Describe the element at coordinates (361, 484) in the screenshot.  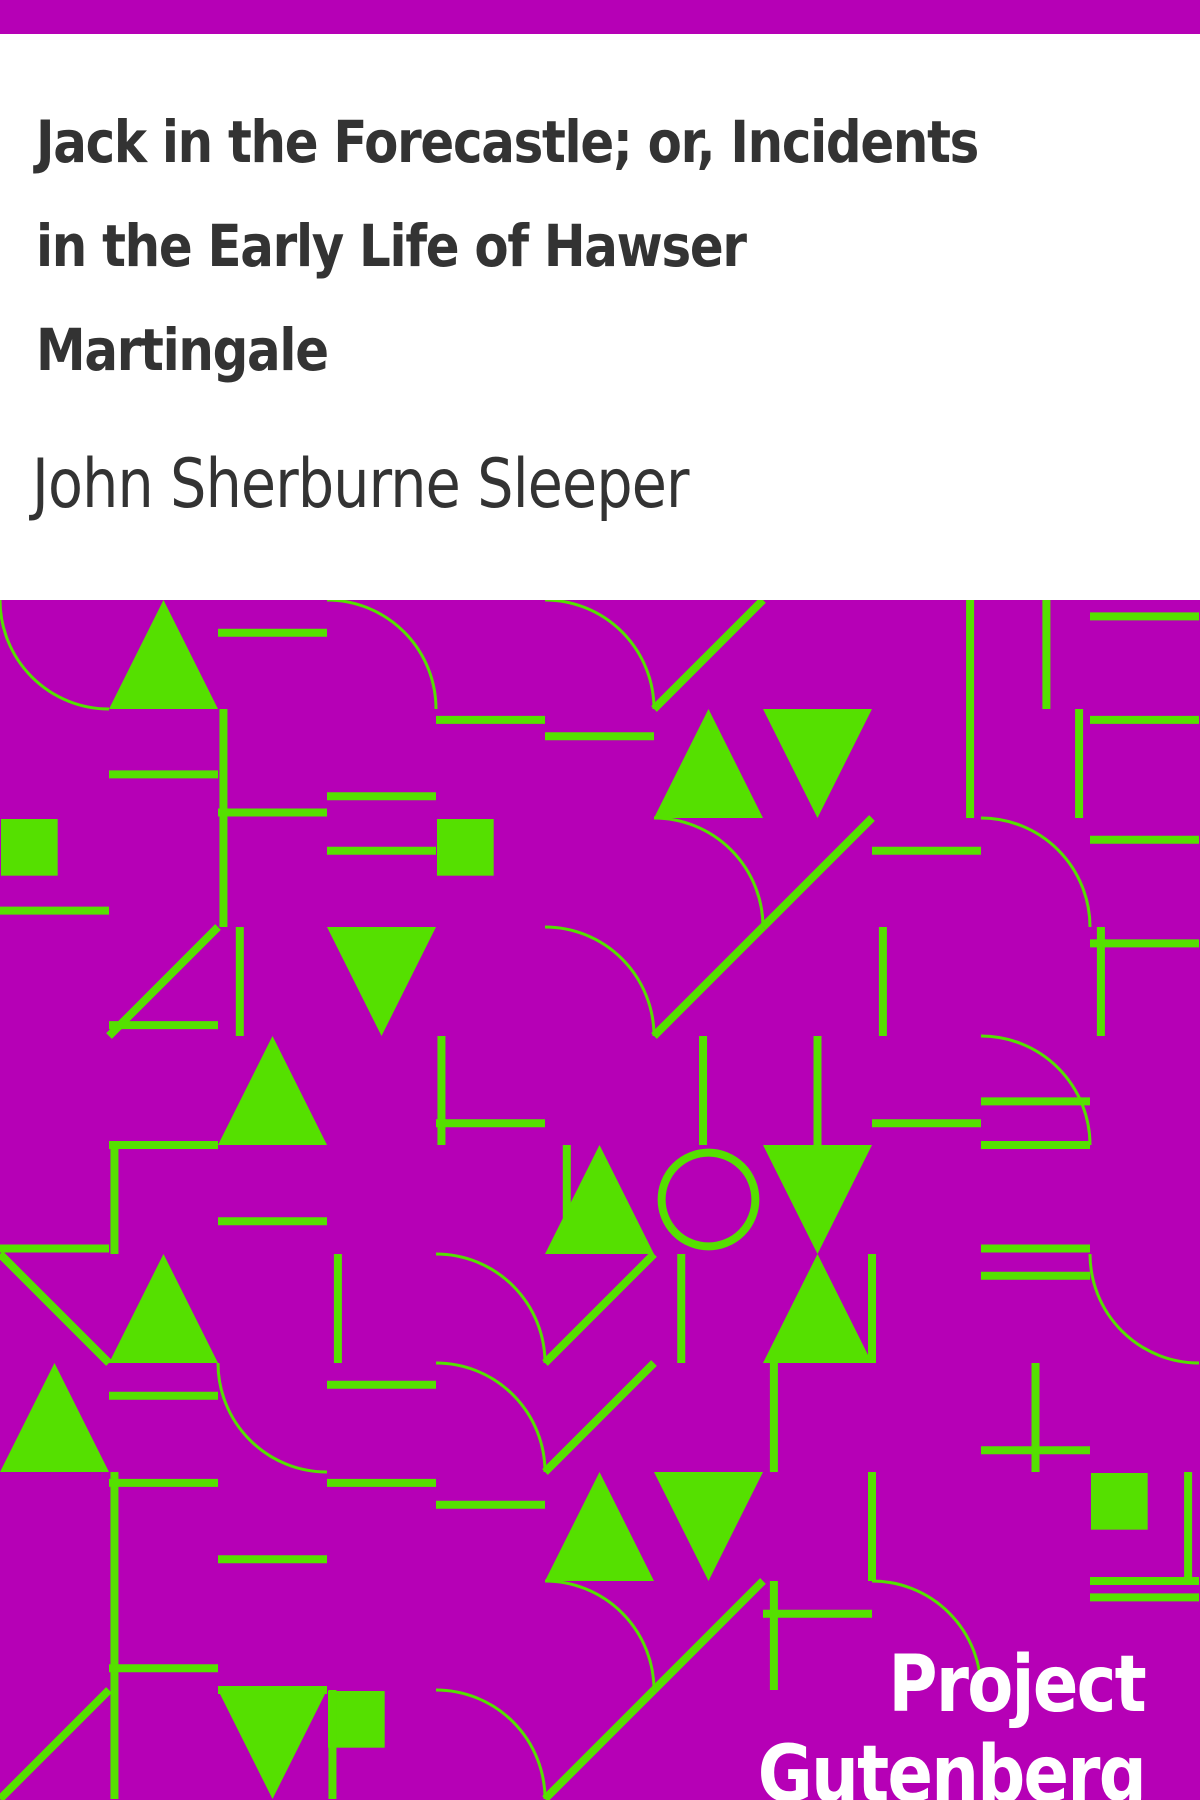
I see `book-author: John Sherburne Sleeper` at that location.